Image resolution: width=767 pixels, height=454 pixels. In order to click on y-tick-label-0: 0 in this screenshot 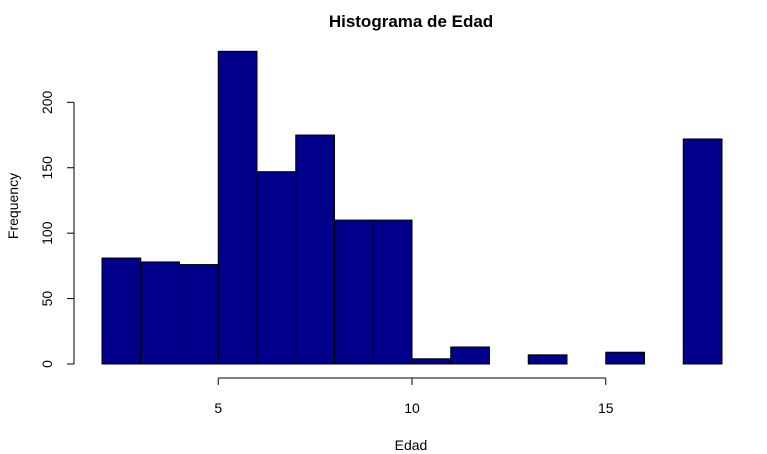, I will do `click(47, 364)`.